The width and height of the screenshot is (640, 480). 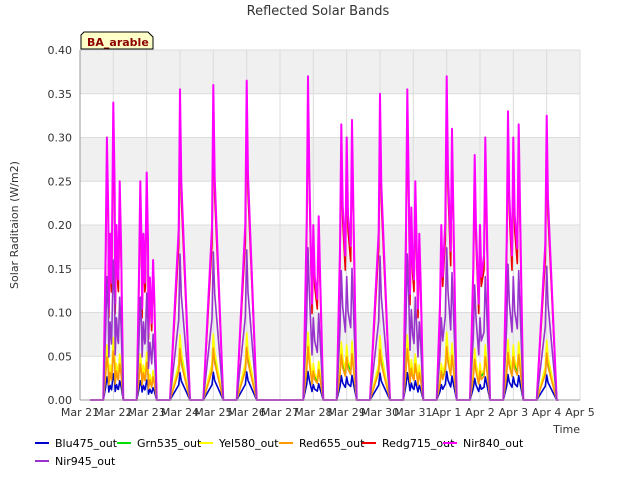 I want to click on legend-label: Nir945_out, so click(x=85, y=461).